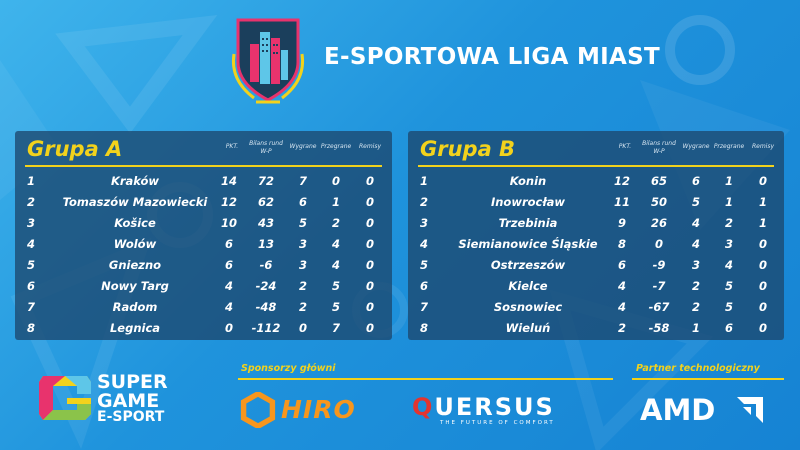  I want to click on organizer-name-line3: E-SPORT, so click(131, 417).